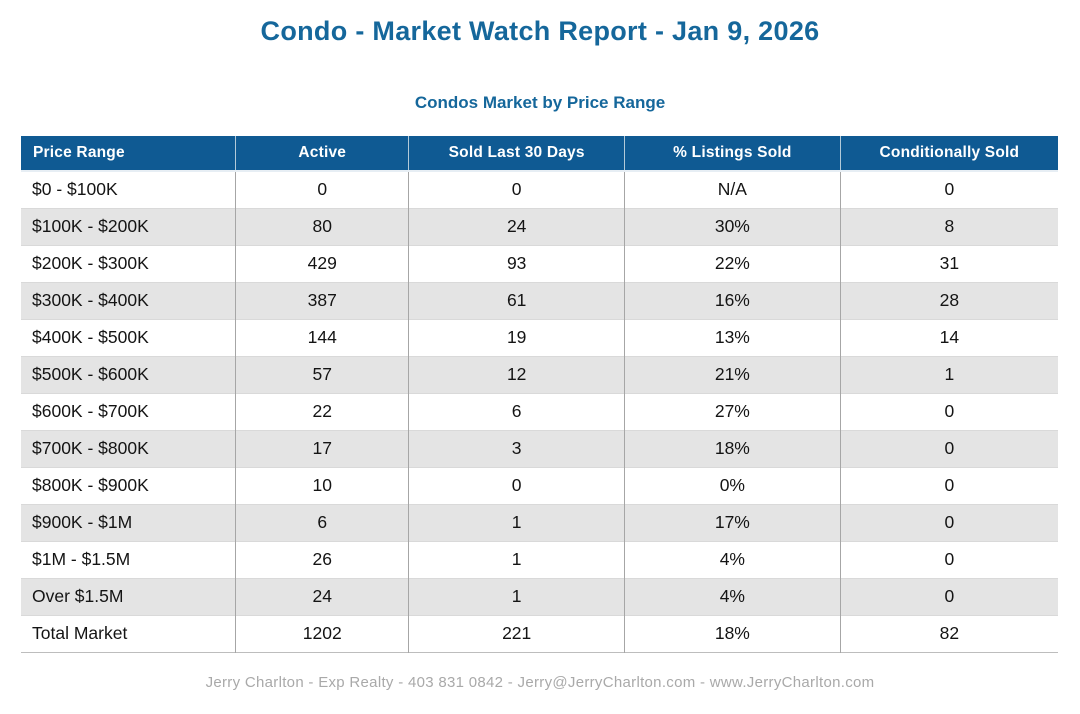 The width and height of the screenshot is (1080, 714). I want to click on table-cell: $400K - $500K, so click(90, 337).